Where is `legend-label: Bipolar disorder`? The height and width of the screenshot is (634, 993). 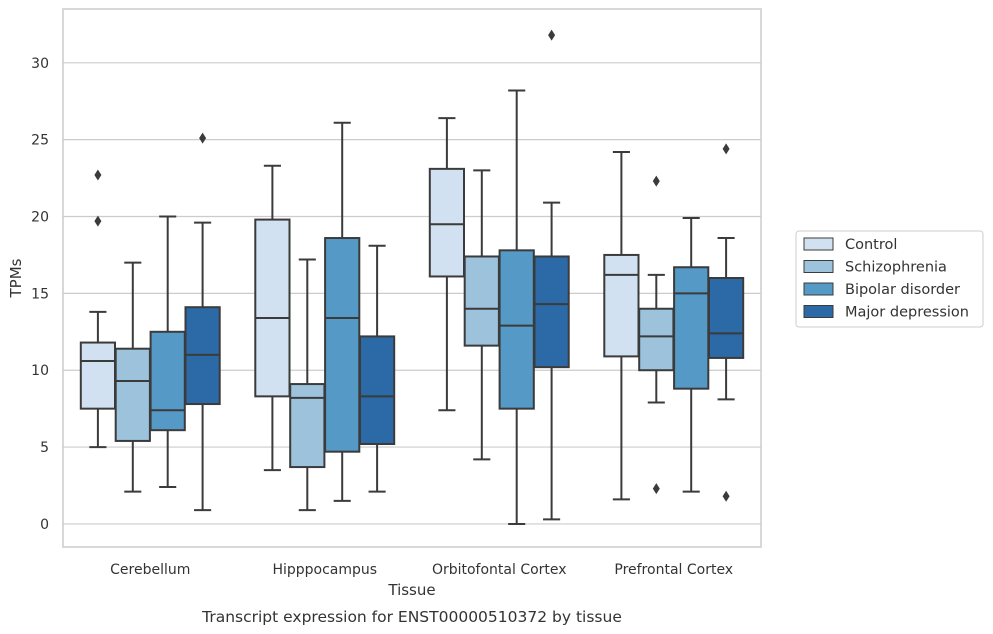
legend-label: Bipolar disorder is located at coordinates (902, 290).